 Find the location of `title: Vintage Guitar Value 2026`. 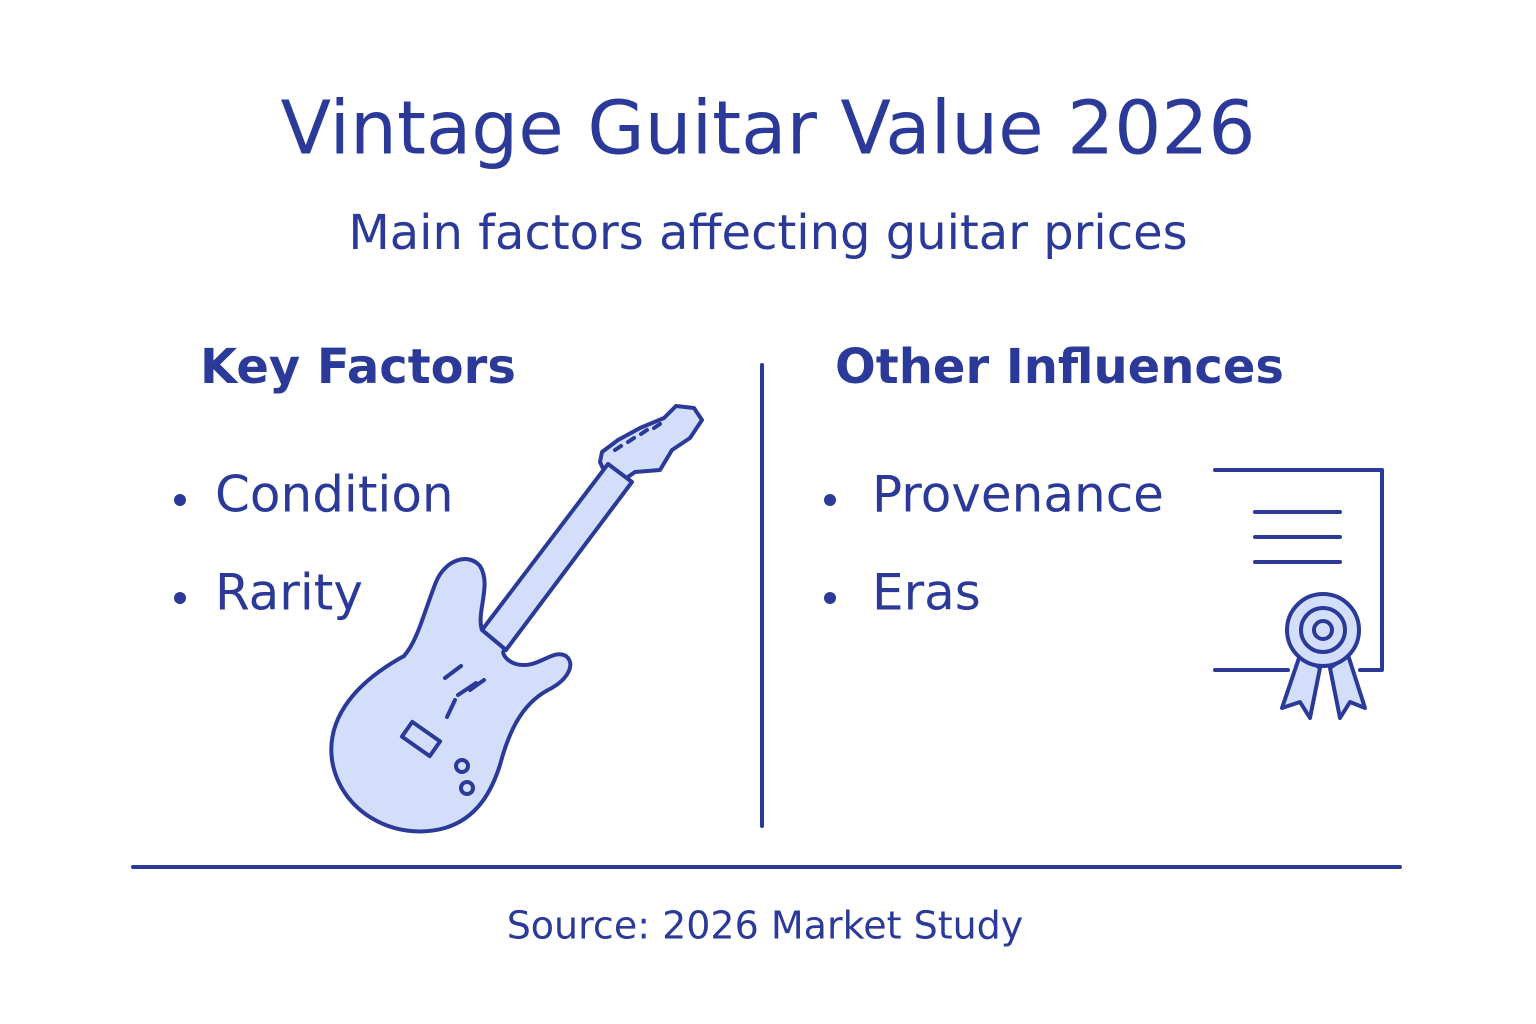

title: Vintage Guitar Value 2026 is located at coordinates (767, 129).